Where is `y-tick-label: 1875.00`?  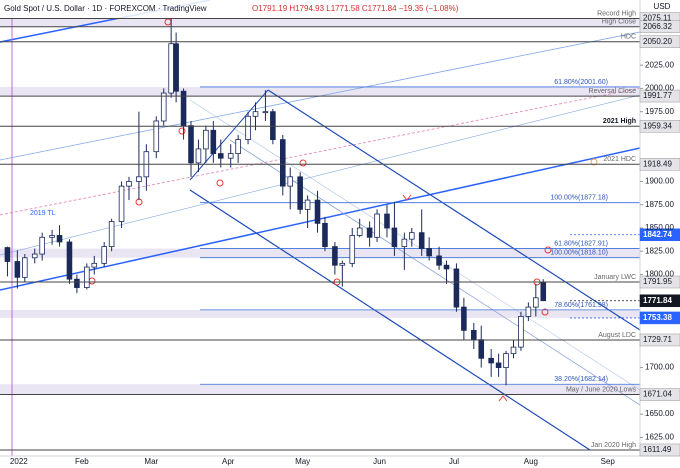
y-tick-label: 1875.00 is located at coordinates (659, 204).